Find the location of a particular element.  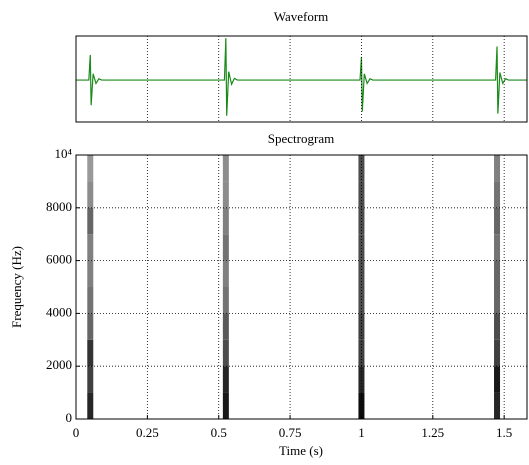

x-tick-label: 0 is located at coordinates (76, 432).